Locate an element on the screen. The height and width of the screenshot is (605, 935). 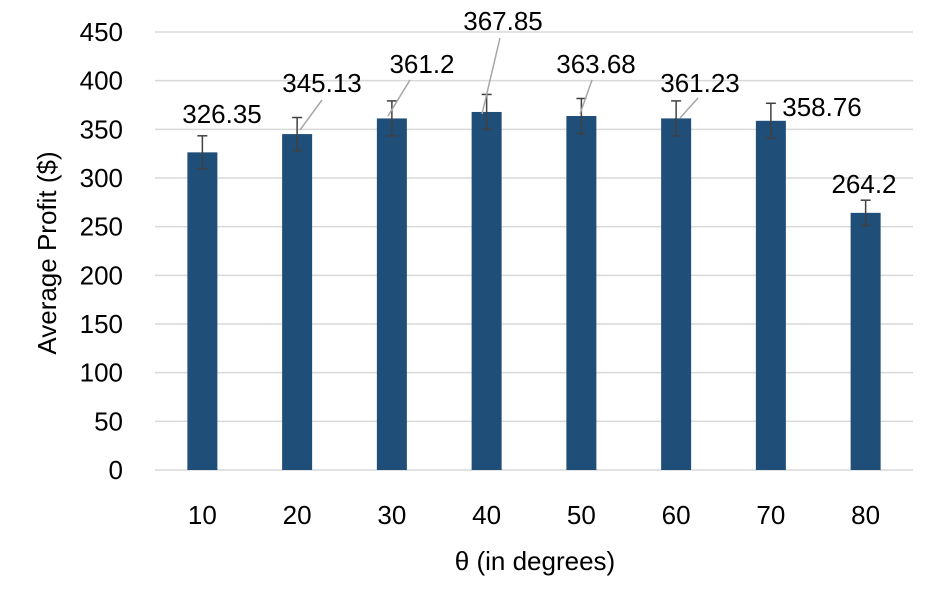
data-label-40: 367.85 is located at coordinates (503, 21).